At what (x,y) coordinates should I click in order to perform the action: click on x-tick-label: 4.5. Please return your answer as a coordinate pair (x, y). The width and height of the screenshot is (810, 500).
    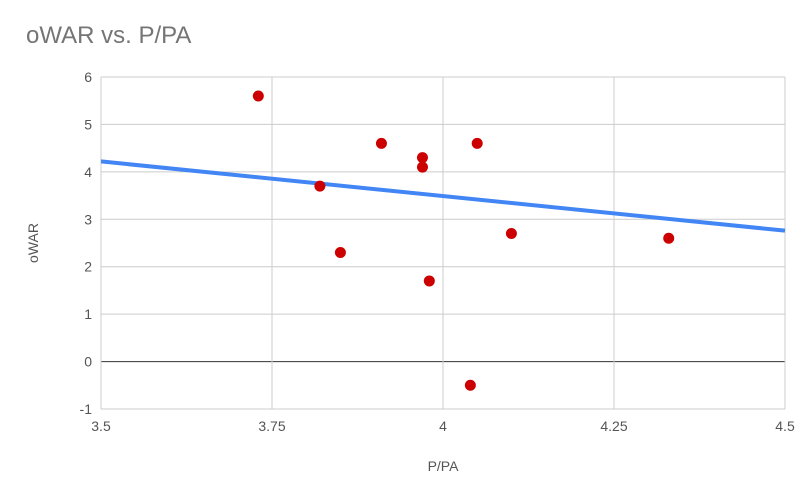
    Looking at the image, I should click on (785, 426).